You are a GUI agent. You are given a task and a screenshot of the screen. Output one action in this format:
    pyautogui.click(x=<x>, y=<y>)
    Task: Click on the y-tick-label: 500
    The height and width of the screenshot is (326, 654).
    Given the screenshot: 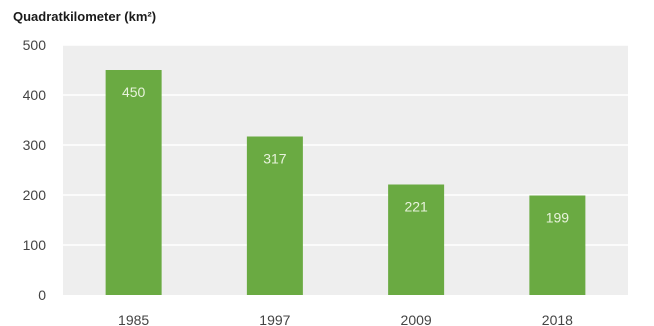 What is the action you would take?
    pyautogui.click(x=35, y=45)
    